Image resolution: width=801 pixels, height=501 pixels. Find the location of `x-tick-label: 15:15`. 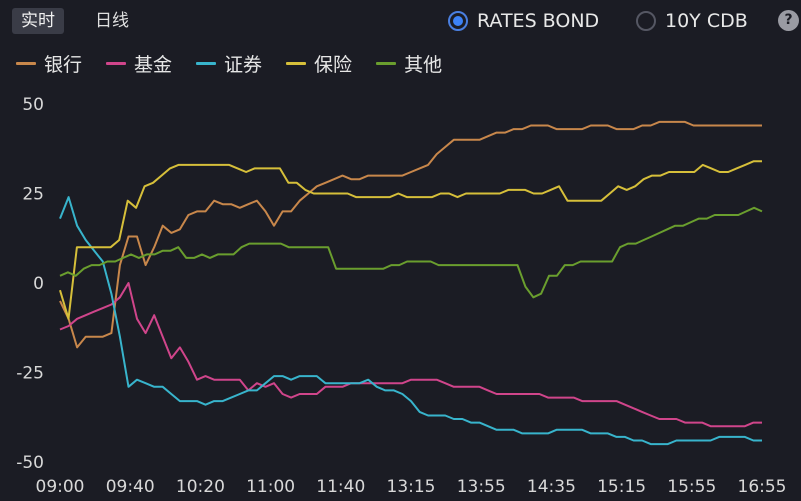

x-tick-label: 15:15 is located at coordinates (621, 487).